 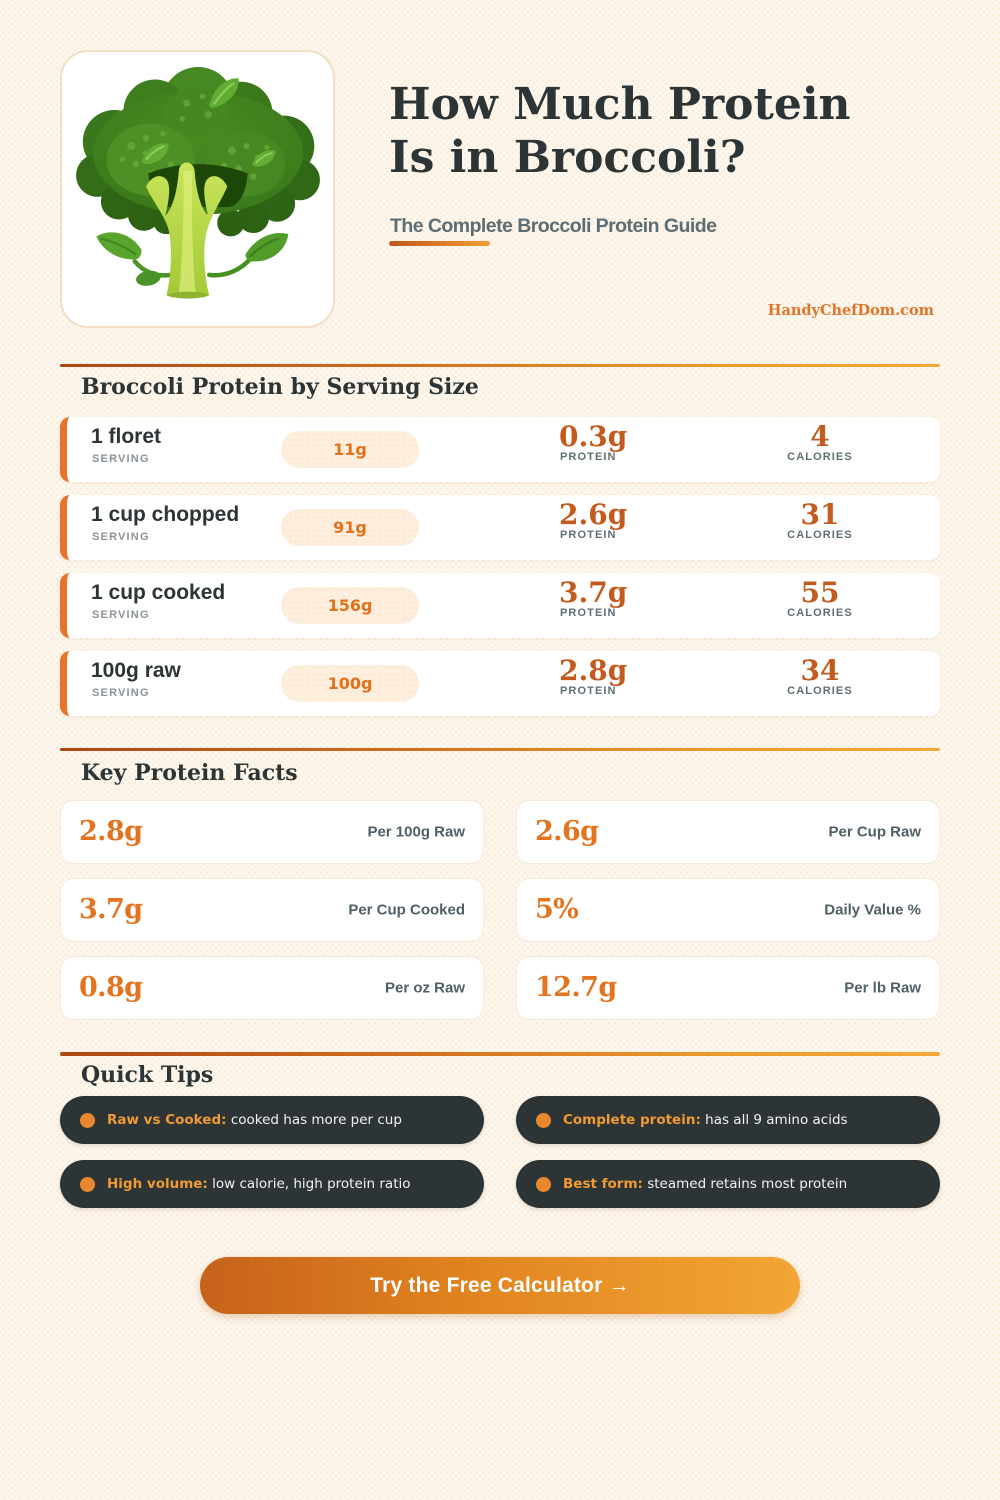 What do you see at coordinates (593, 514) in the screenshot?
I see `protein-value: 2.6g` at bounding box center [593, 514].